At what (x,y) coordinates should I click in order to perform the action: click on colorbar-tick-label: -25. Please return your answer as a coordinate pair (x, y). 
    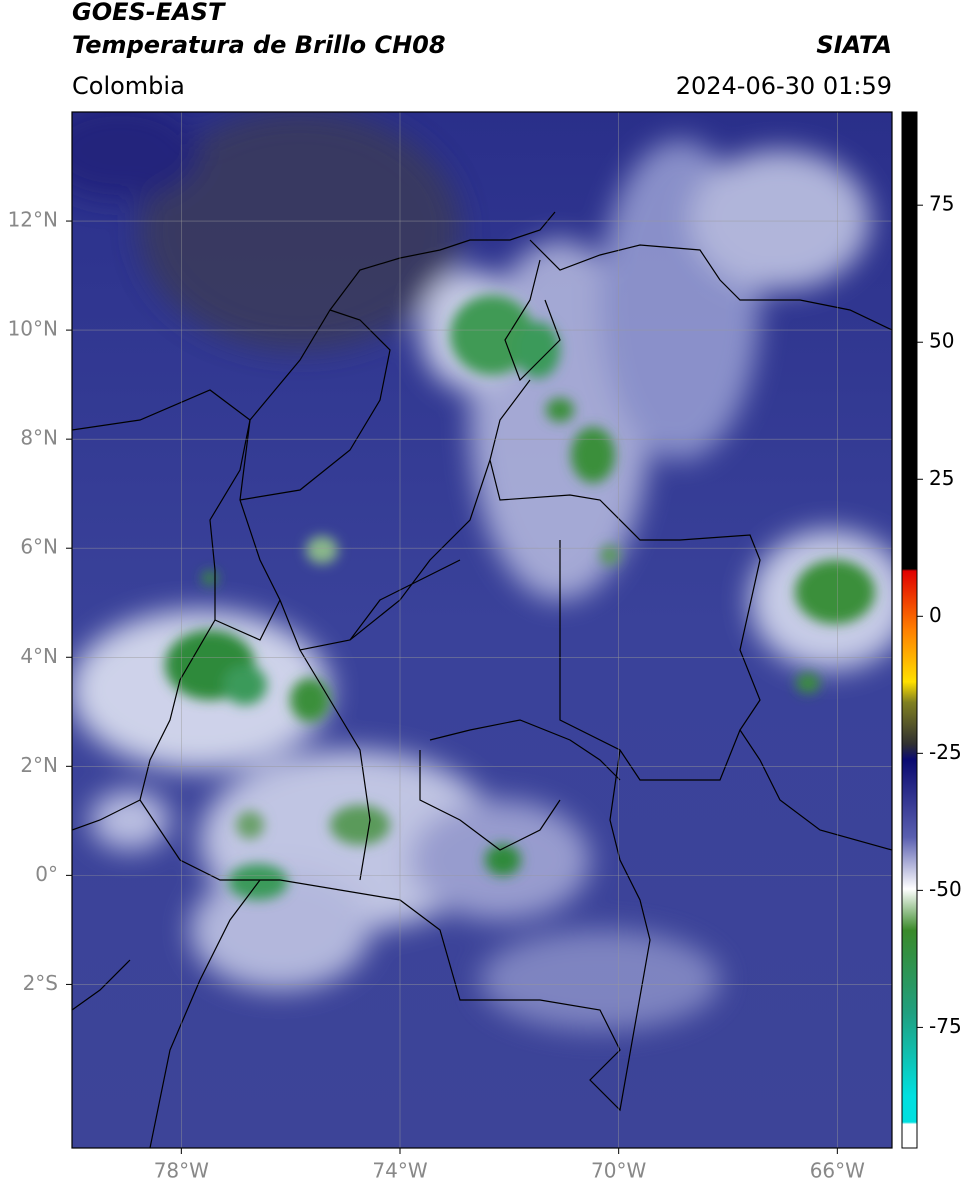
    Looking at the image, I should click on (945, 752).